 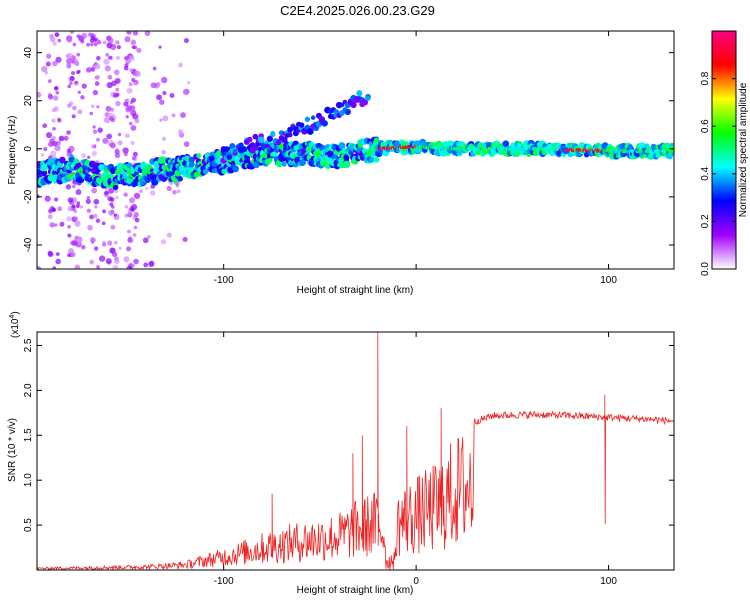 I want to click on tick-label: 0.2, so click(x=705, y=221).